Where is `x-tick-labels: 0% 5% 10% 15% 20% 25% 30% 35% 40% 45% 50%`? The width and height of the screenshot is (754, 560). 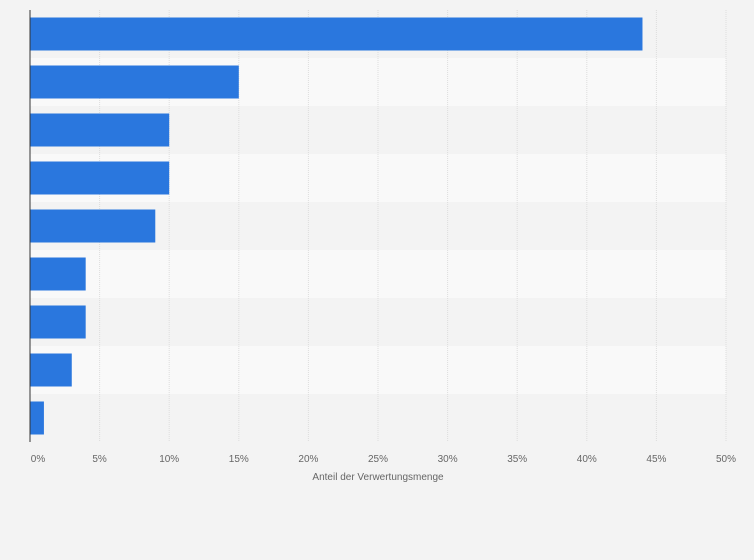 x-tick-labels: 0% 5% 10% 15% 20% 25% 30% 35% 40% 45% 50% is located at coordinates (383, 459).